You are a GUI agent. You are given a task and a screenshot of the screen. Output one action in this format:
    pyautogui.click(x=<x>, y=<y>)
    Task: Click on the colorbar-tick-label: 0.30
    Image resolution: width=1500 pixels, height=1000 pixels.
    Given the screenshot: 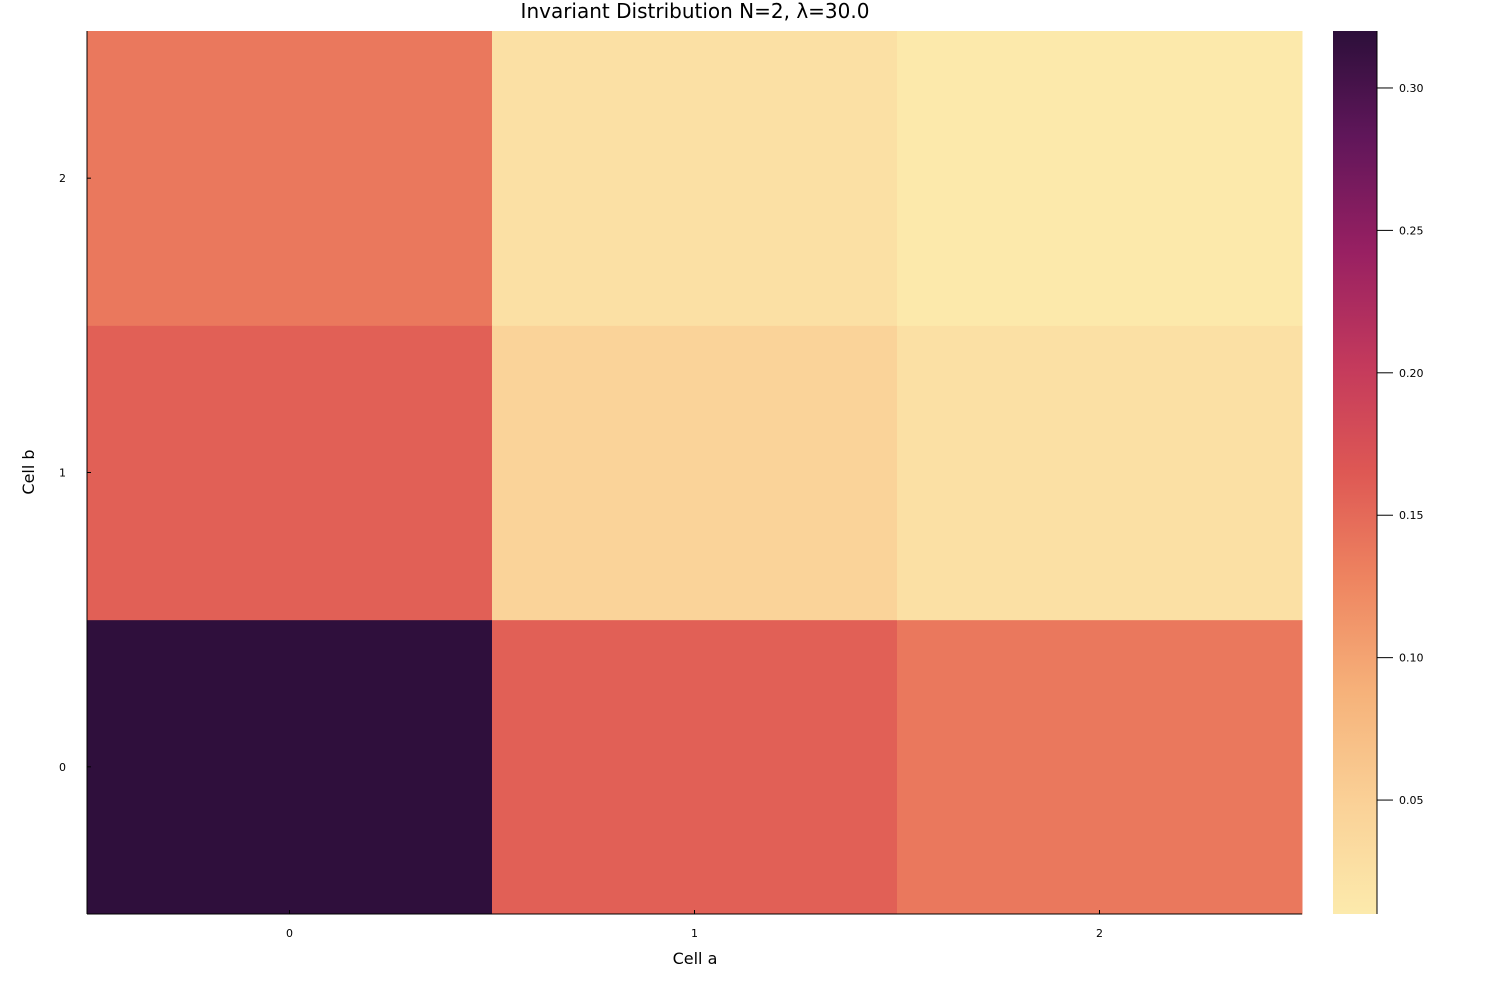 What is the action you would take?
    pyautogui.click(x=1411, y=88)
    